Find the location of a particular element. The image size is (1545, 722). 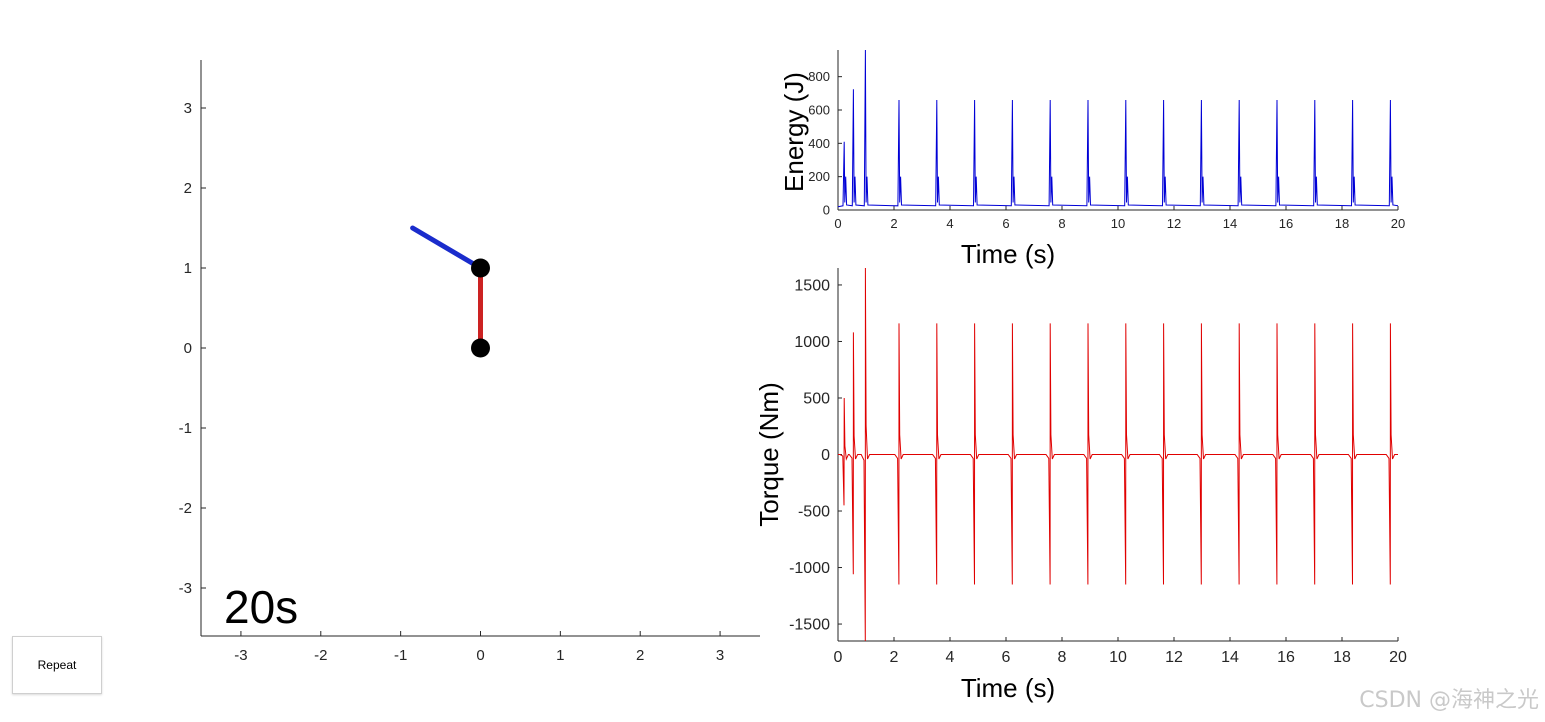

energy-x-tick-label: 16 is located at coordinates (1286, 223).